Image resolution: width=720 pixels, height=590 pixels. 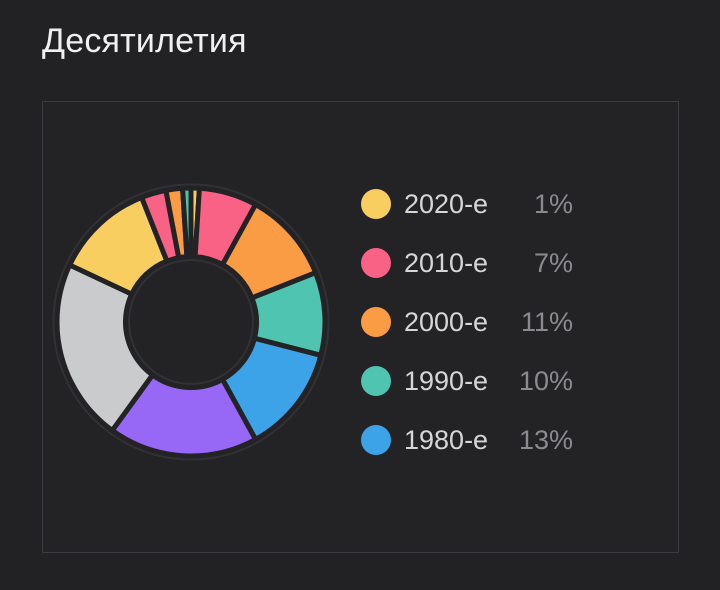 I want to click on legend-item-1990s: 1990-е 10%, so click(x=467, y=381).